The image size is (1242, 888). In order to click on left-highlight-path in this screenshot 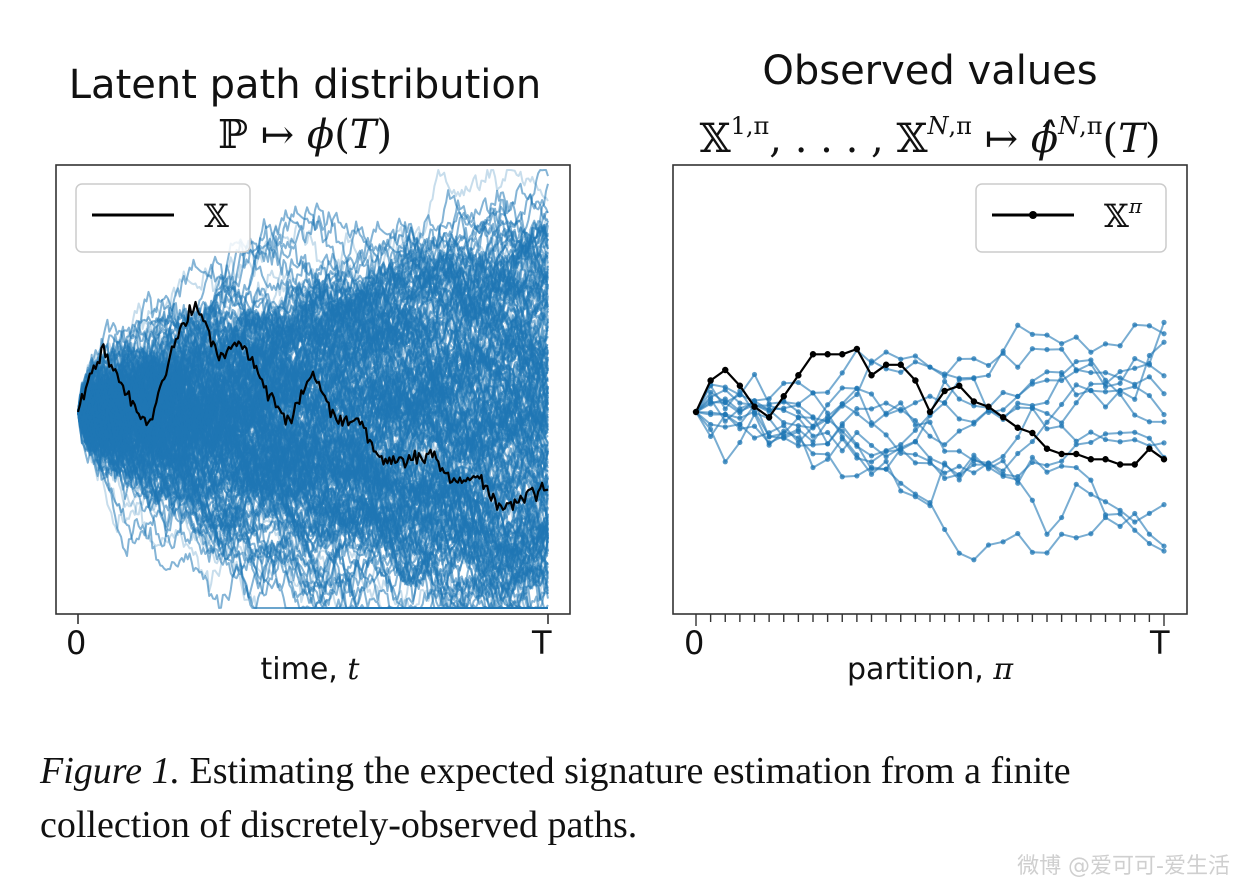, I will do `click(312, 405)`.